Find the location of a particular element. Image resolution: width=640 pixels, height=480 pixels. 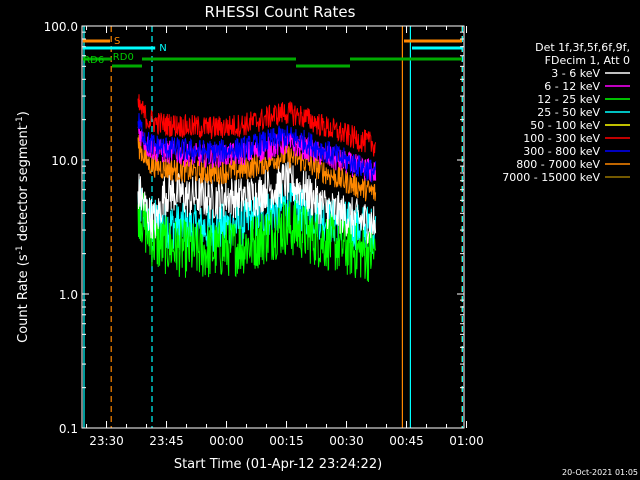

legend-entry-label: 25 - 50 keV is located at coordinates (568, 112).